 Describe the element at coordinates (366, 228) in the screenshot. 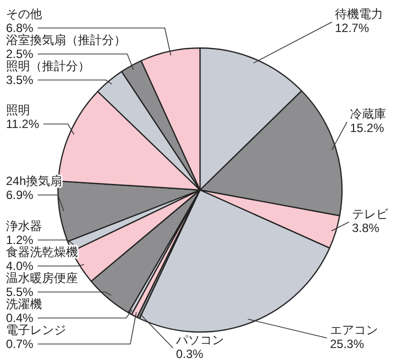

I see `data-label: 3.8%` at that location.